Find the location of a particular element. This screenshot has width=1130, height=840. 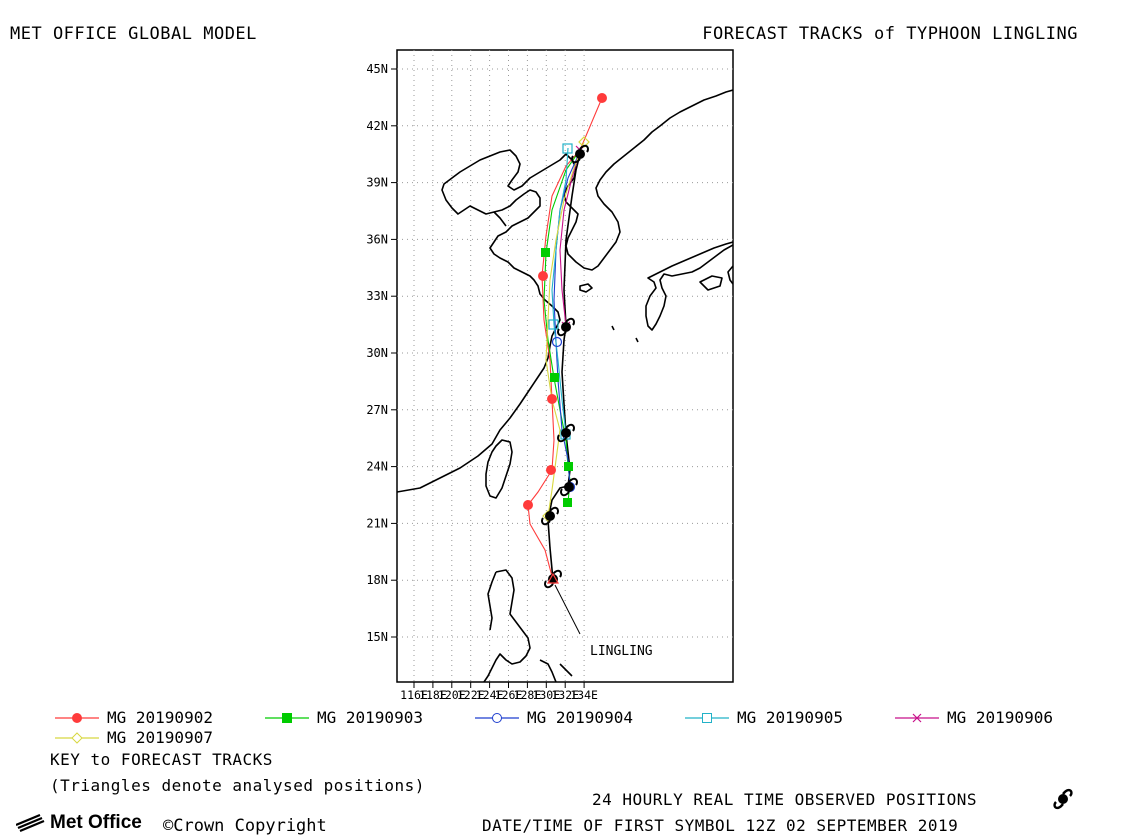

mg20190903-markers is located at coordinates (557, 377).